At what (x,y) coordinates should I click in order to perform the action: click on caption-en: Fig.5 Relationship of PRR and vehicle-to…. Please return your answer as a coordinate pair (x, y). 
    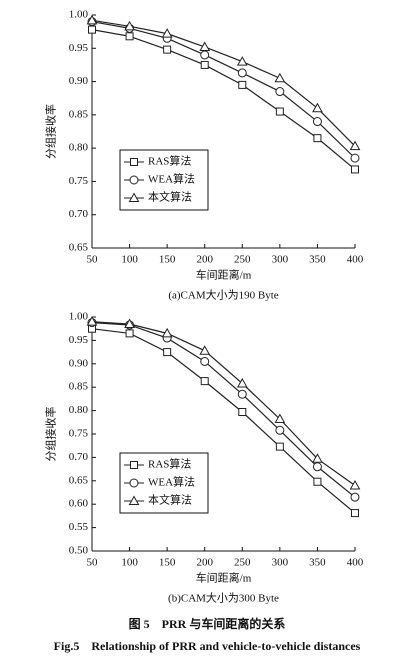
    Looking at the image, I should click on (207, 646).